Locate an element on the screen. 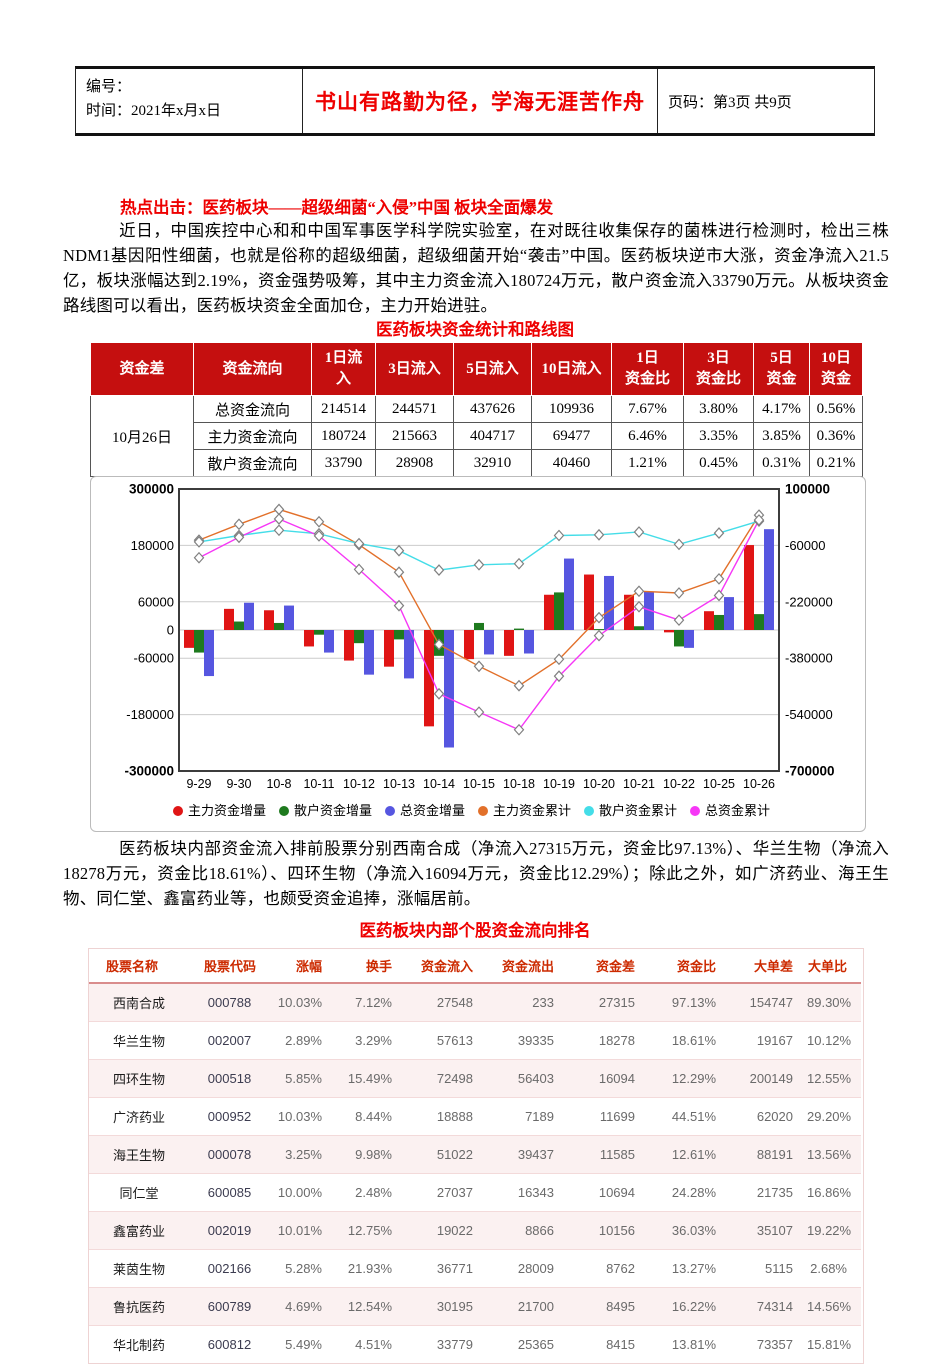 The height and width of the screenshot is (1364, 950). stock-value-cell: 16343 is located at coordinates (527, 1192).